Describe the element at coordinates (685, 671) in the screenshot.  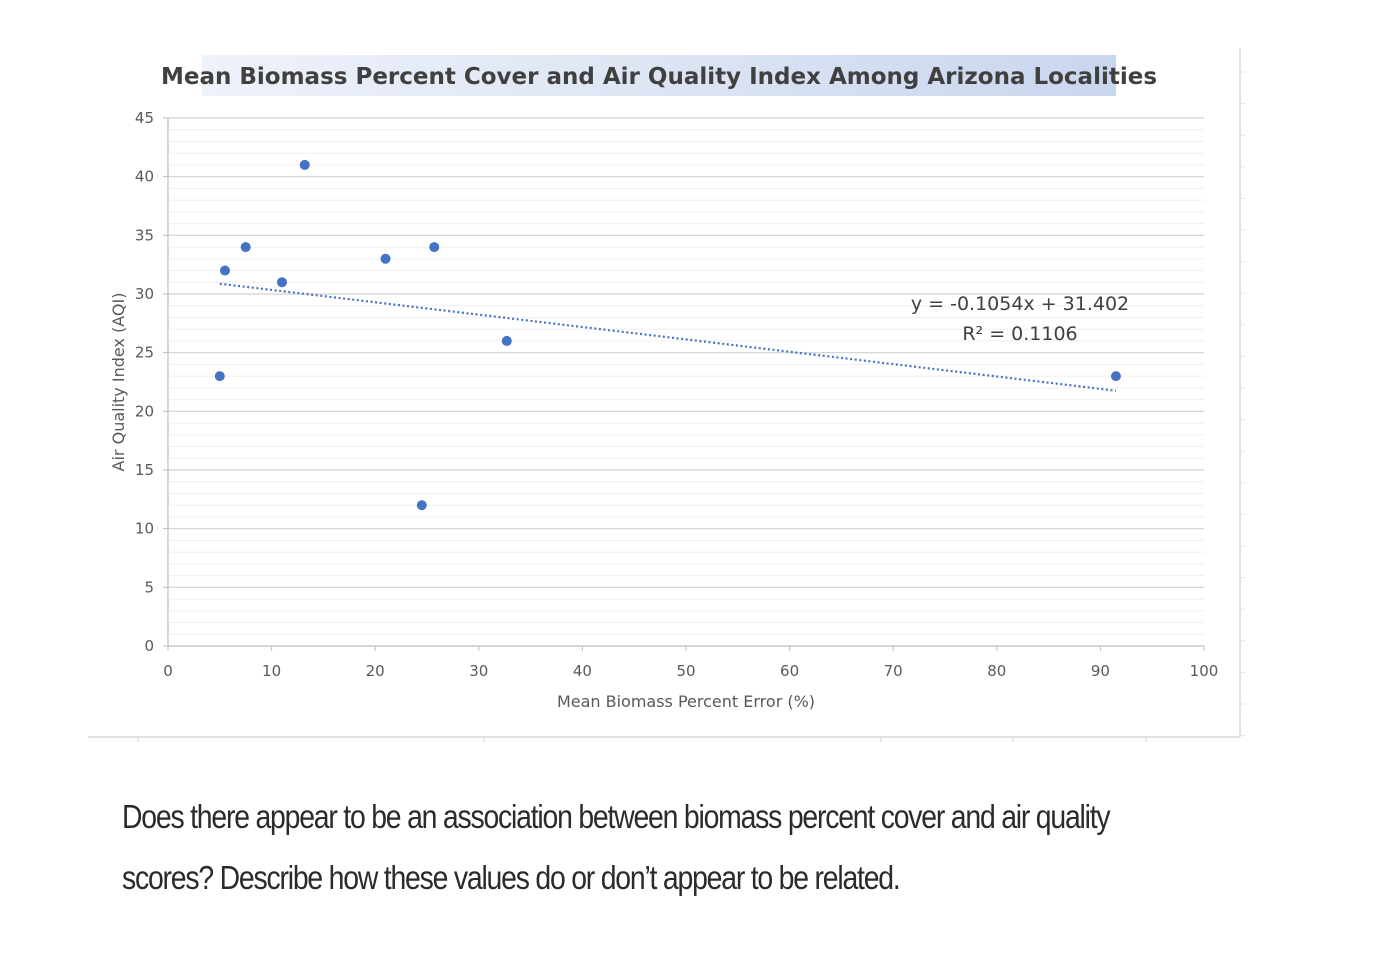
I see `x-tick-label-50: 50` at that location.